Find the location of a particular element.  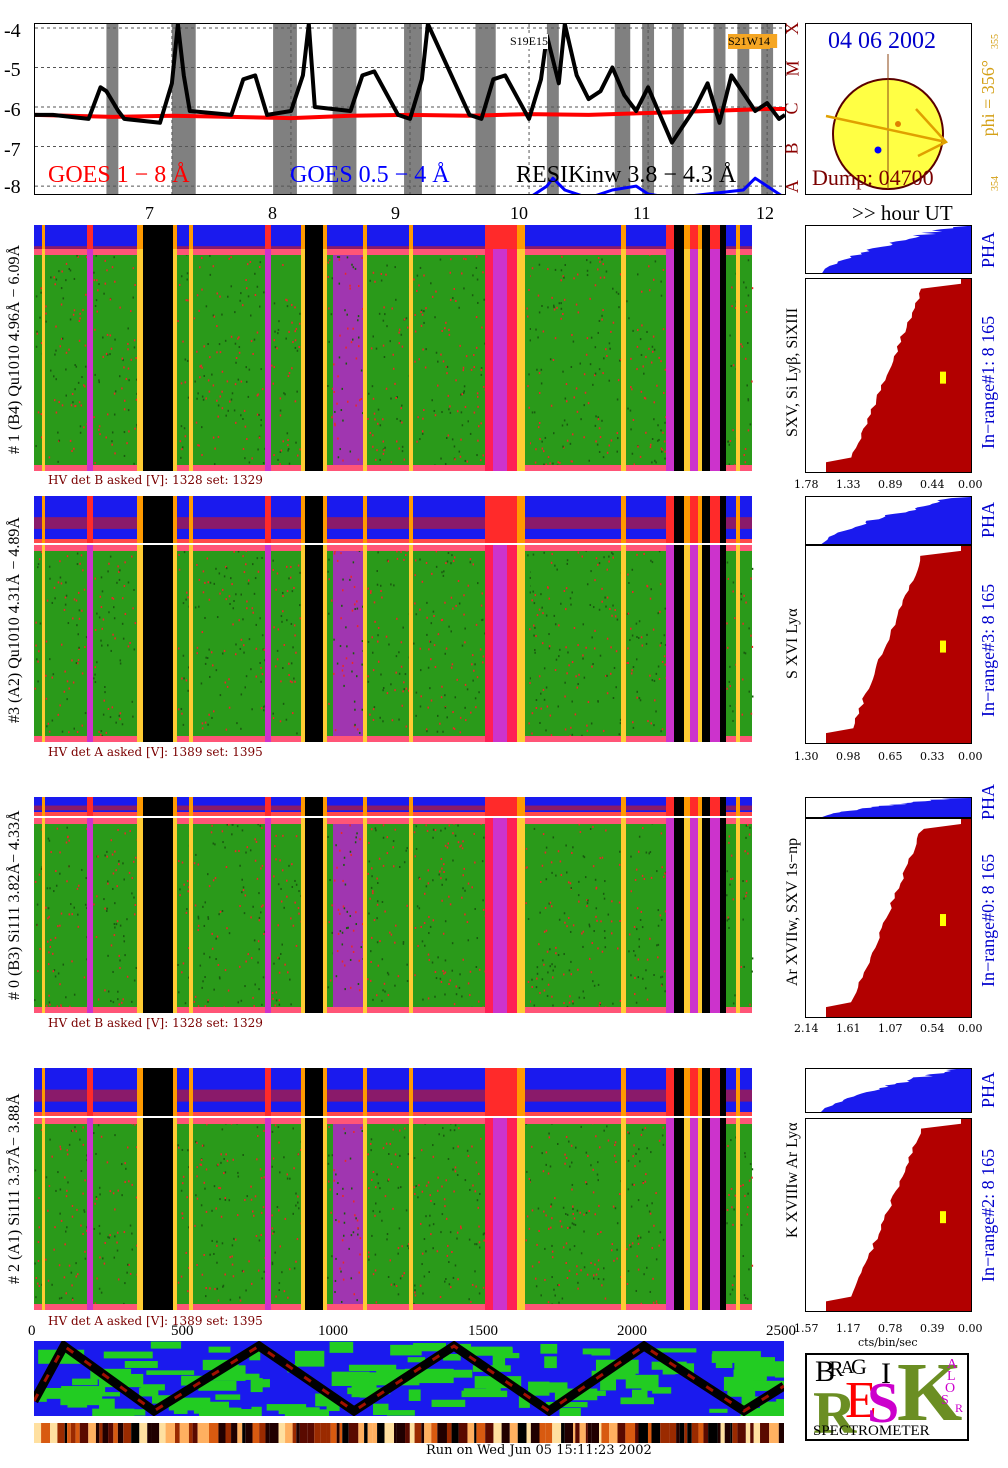

scale-tick: 0.54 is located at coordinates (932, 1028).